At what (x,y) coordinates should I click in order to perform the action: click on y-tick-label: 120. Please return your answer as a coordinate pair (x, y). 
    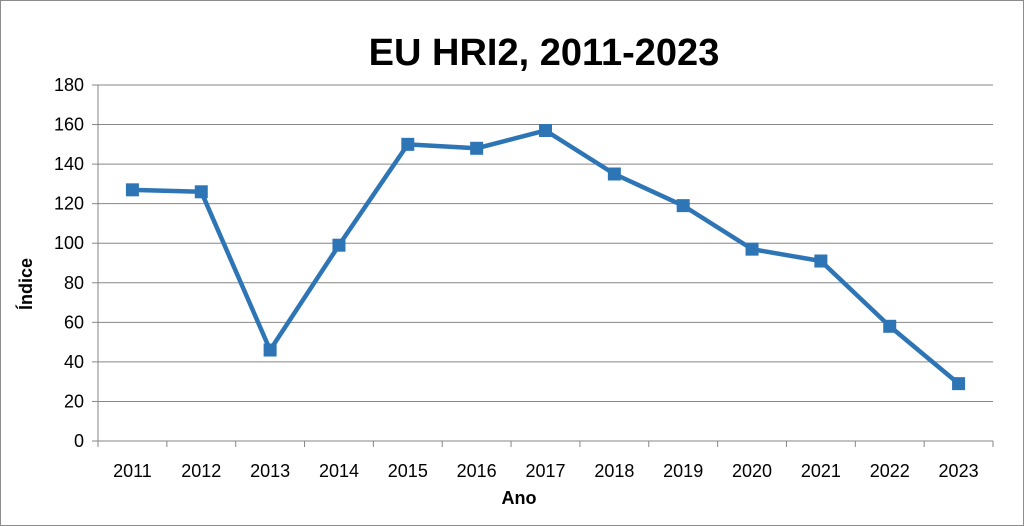
    Looking at the image, I should click on (69, 204).